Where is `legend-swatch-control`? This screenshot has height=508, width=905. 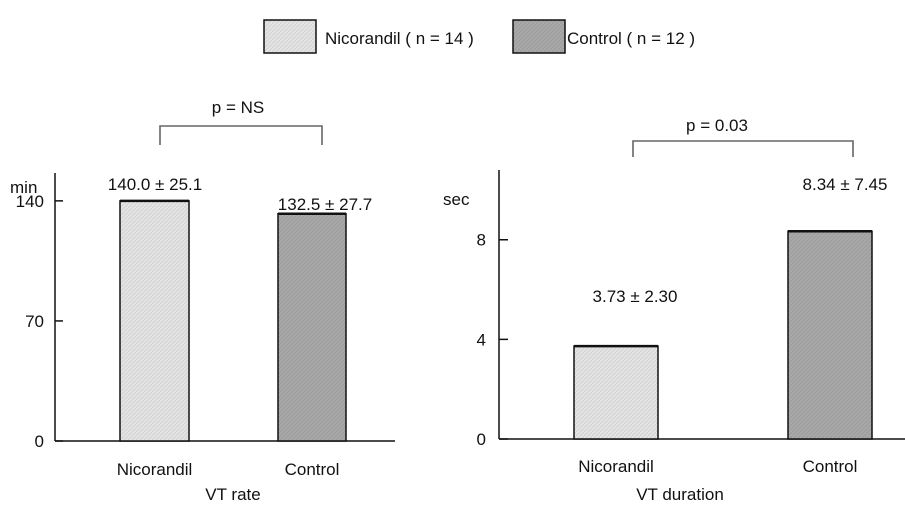
legend-swatch-control is located at coordinates (539, 36).